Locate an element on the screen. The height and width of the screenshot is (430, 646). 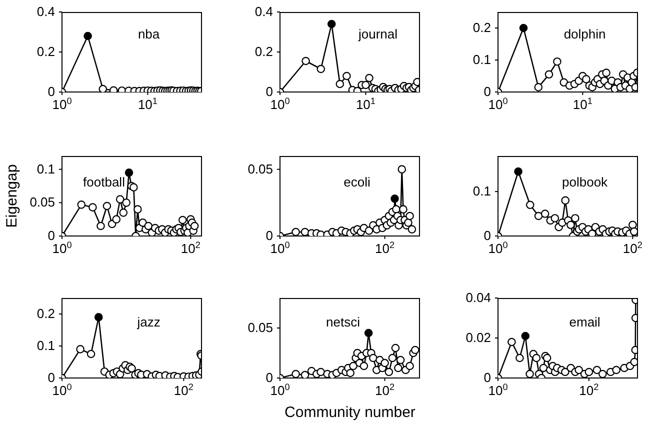
y-axis-title: Eigengap is located at coordinates (12, 196).